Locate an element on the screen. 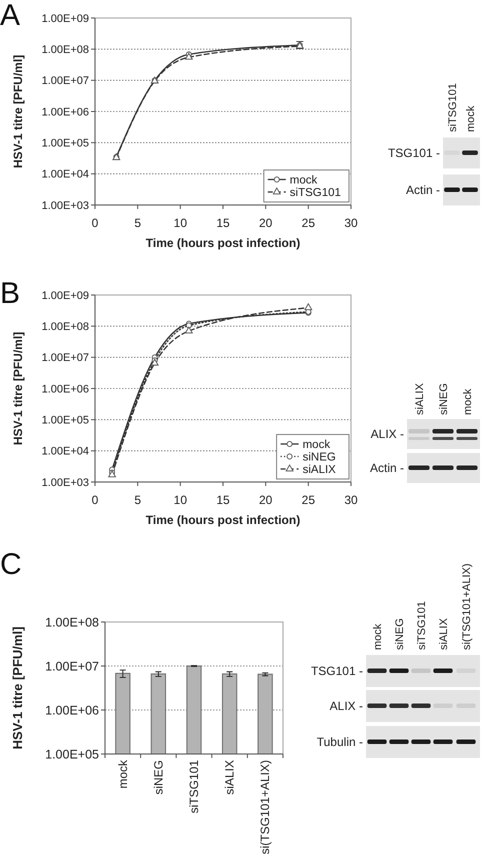  x-tick-label: mock is located at coordinates (123, 774).